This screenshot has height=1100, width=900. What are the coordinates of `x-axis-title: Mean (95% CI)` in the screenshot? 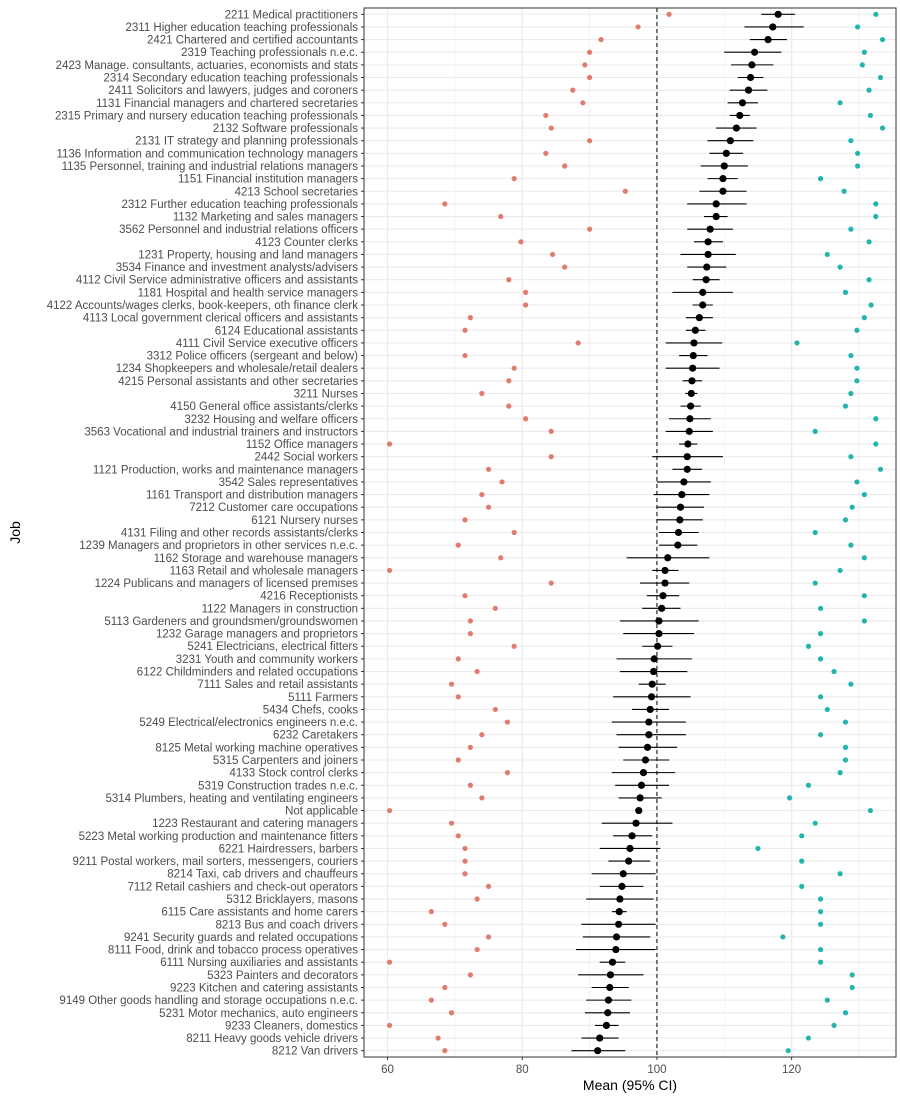 It's located at (630, 1085).